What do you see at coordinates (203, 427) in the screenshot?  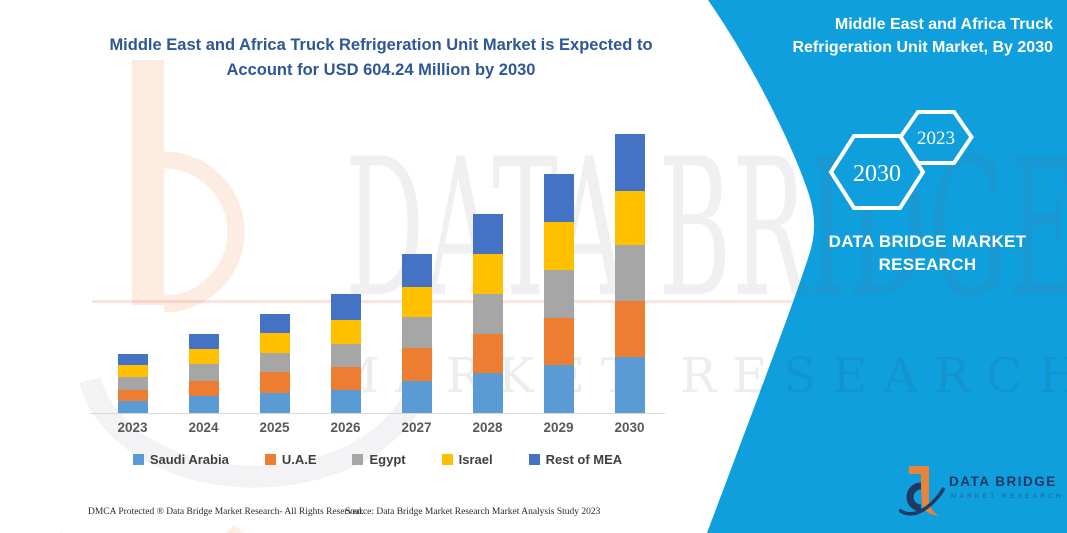 I see `x-tick-2024: 2024` at bounding box center [203, 427].